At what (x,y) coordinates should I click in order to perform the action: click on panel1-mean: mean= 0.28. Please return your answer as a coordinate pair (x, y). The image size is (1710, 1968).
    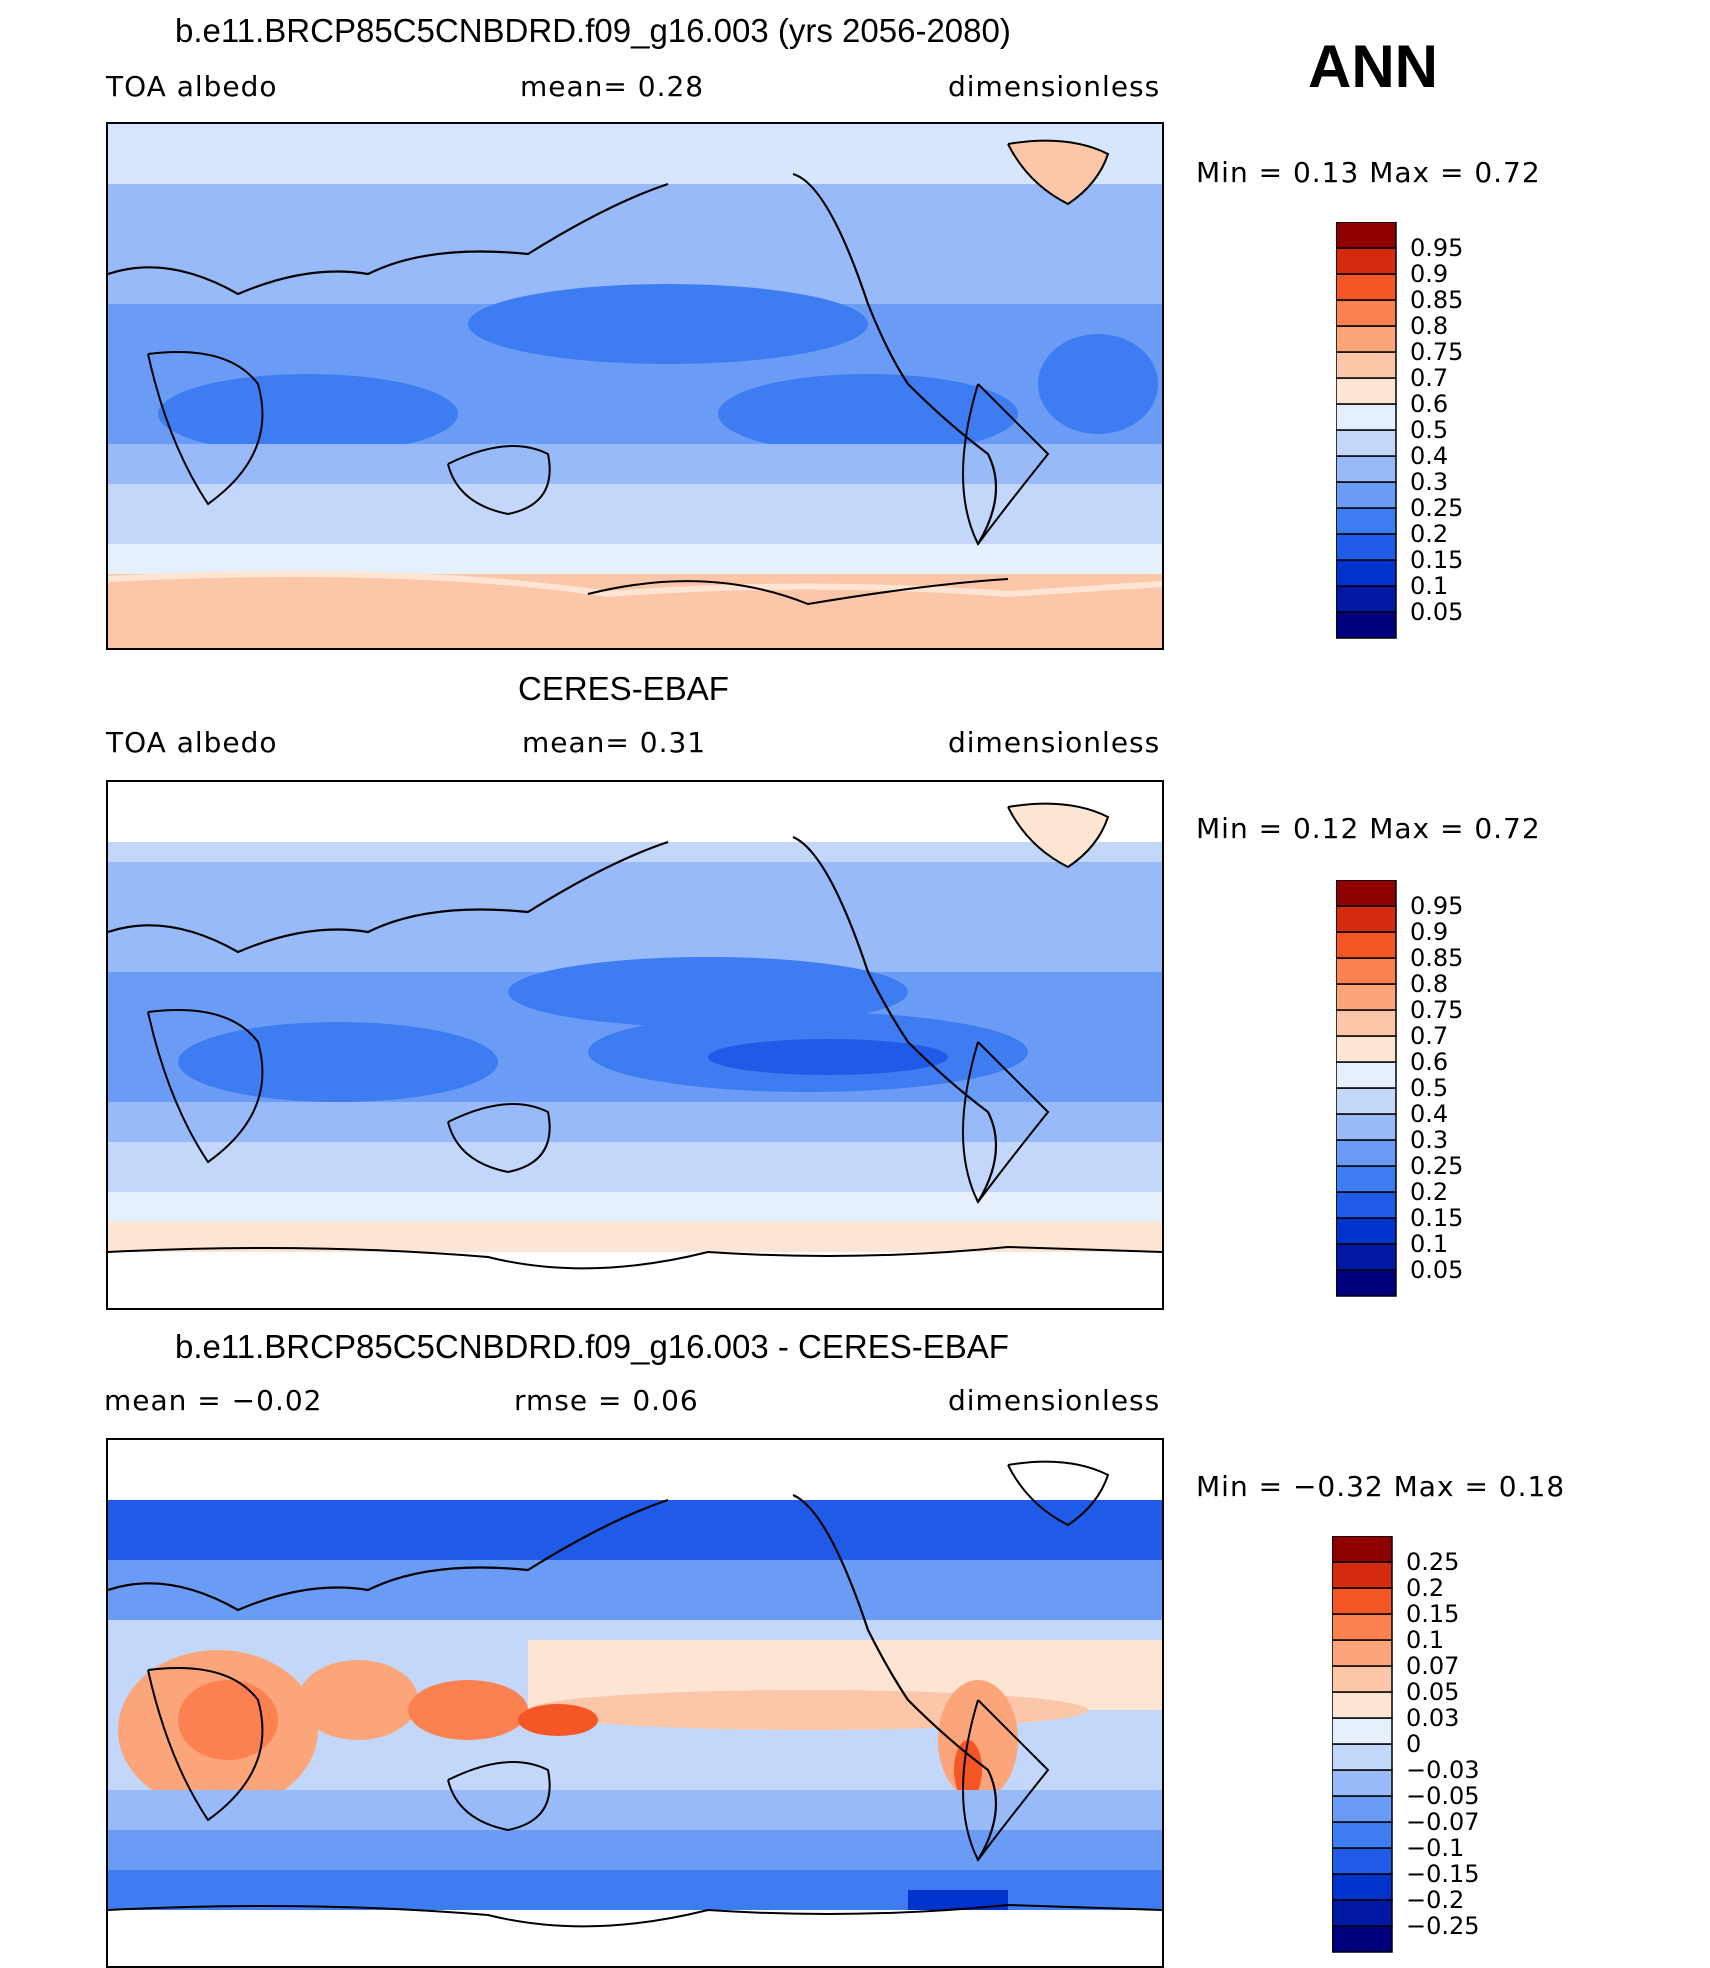
    Looking at the image, I should click on (612, 86).